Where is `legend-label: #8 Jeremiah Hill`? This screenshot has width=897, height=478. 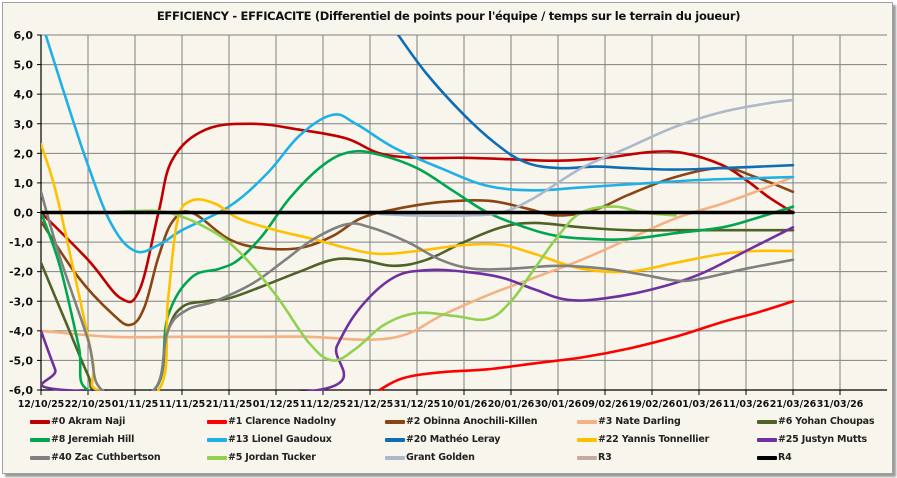 legend-label: #8 Jeremiah Hill is located at coordinates (93, 439).